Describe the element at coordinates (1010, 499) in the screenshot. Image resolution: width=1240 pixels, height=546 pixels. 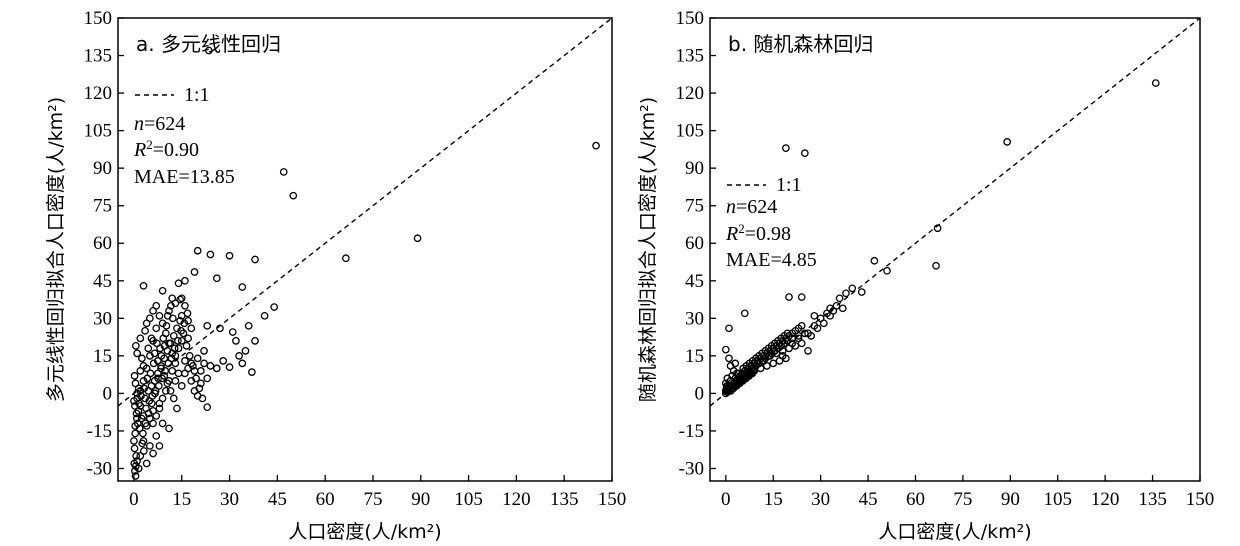
I see `x-tick-label: 90` at that location.